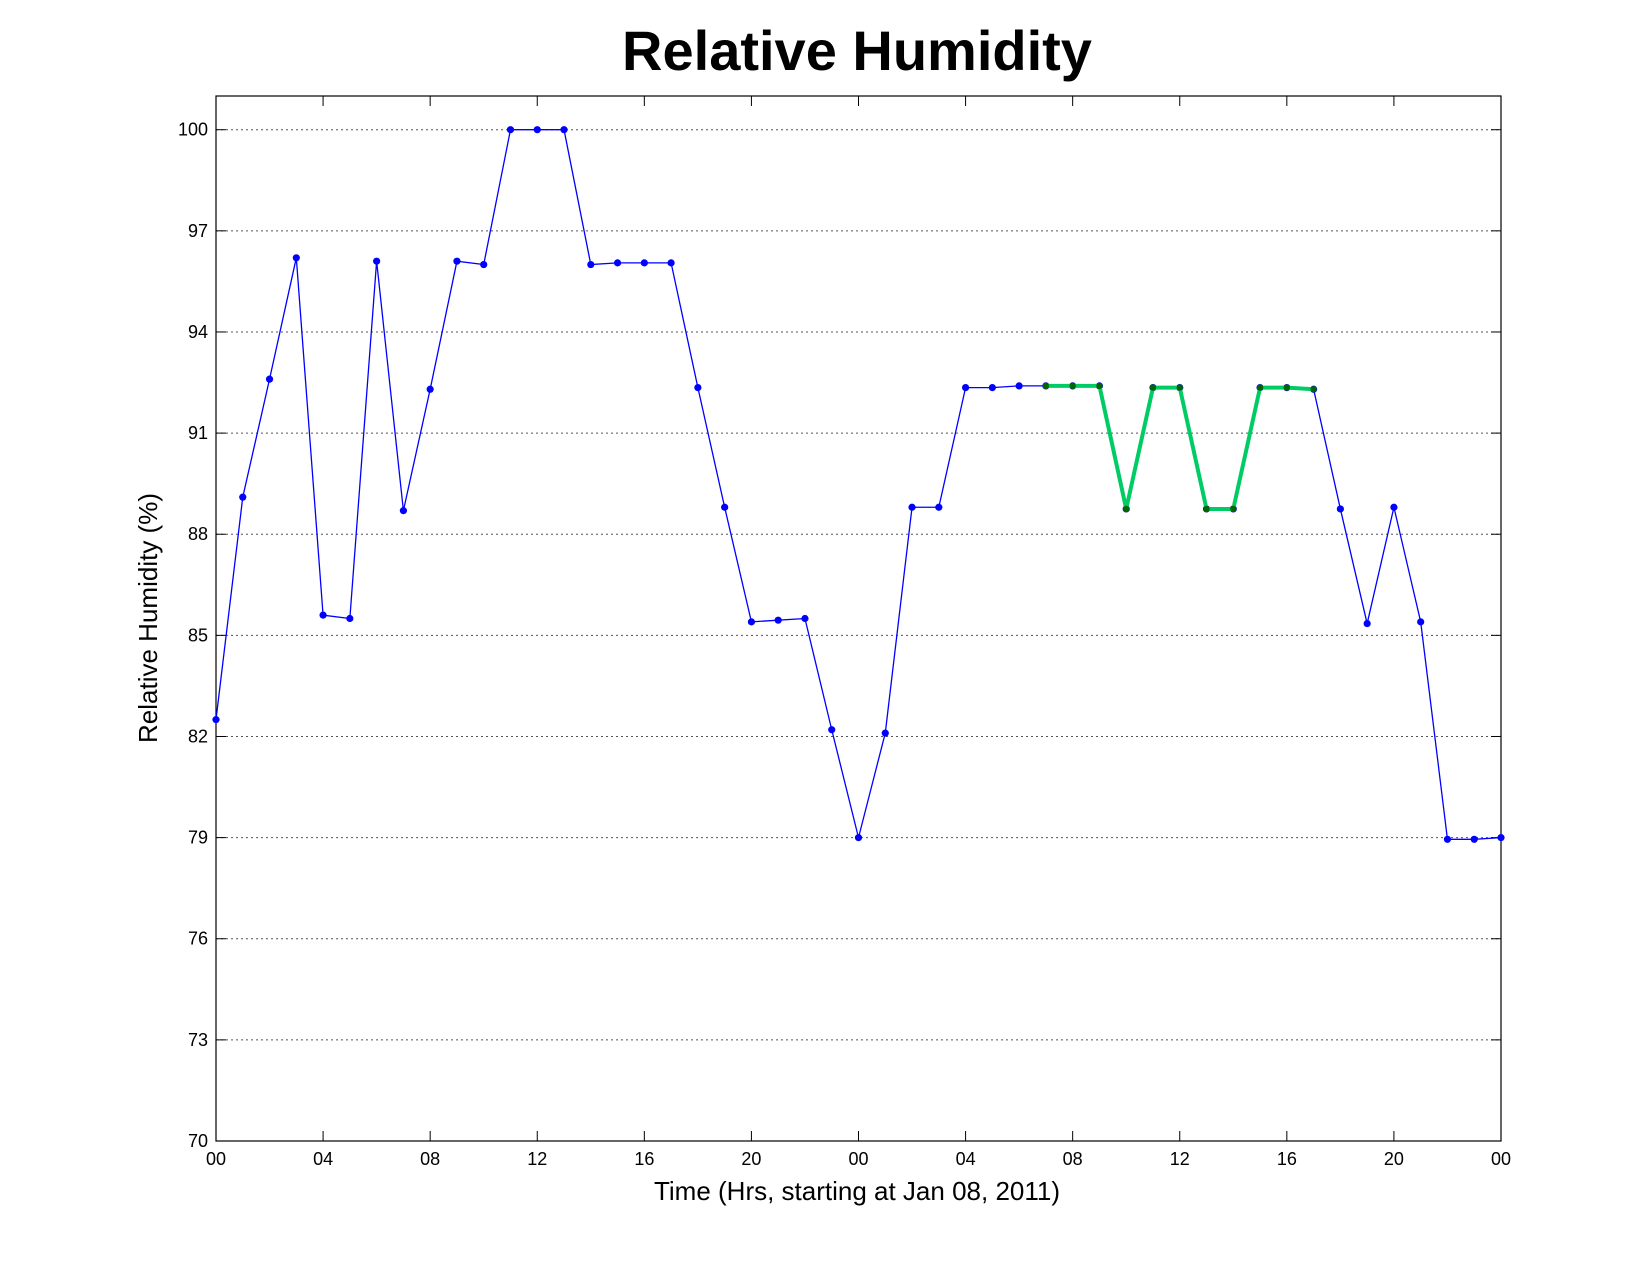 This screenshot has width=1650, height=1275. Describe the element at coordinates (198, 1040) in the screenshot. I see `y-tick-label: 73` at that location.